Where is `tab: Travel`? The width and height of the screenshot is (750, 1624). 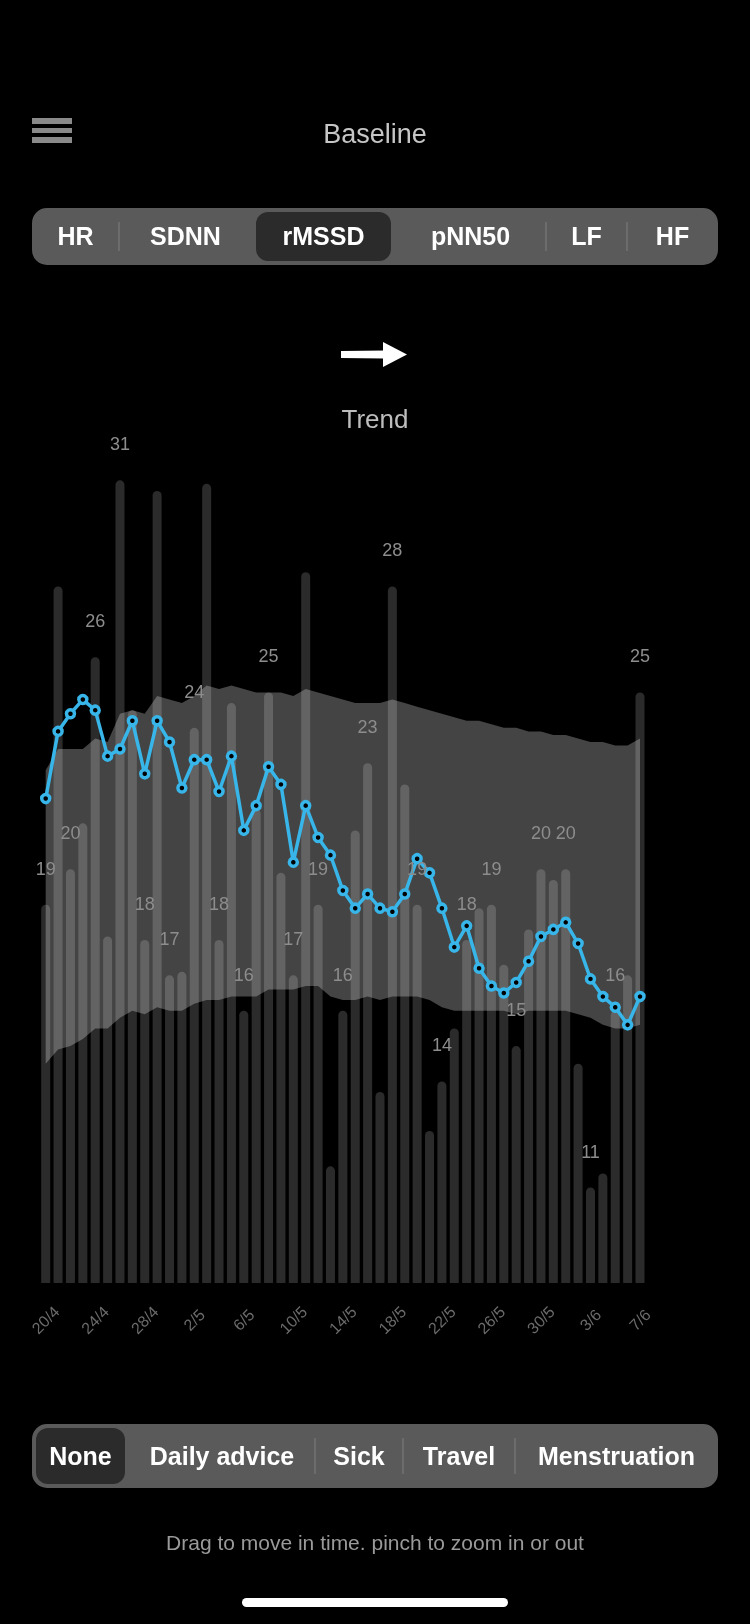
tab: Travel is located at coordinates (459, 1456).